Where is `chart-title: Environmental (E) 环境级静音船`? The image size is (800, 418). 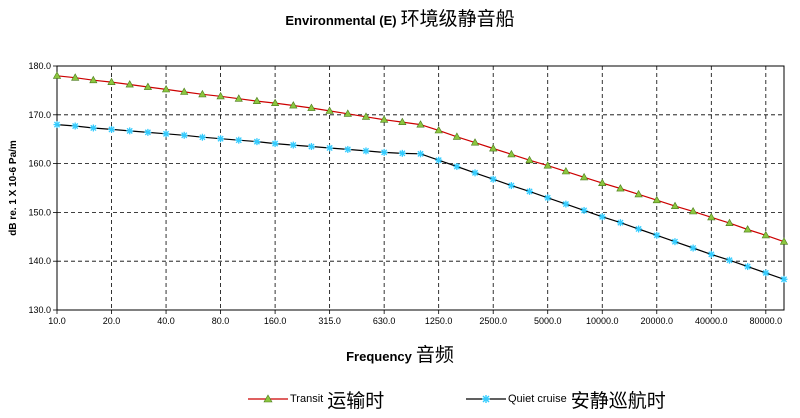
chart-title: Environmental (E) 环境级静音船 is located at coordinates (400, 17).